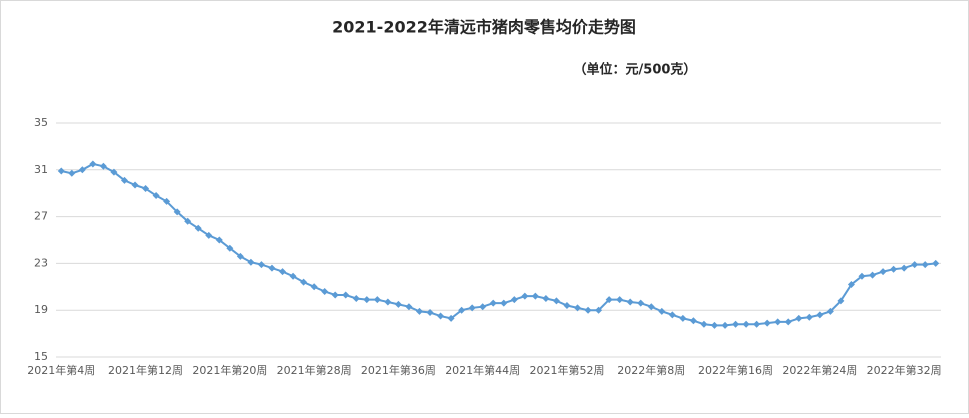  What do you see at coordinates (61, 370) in the screenshot?
I see `x-tick-label: 2021年第4周` at bounding box center [61, 370].